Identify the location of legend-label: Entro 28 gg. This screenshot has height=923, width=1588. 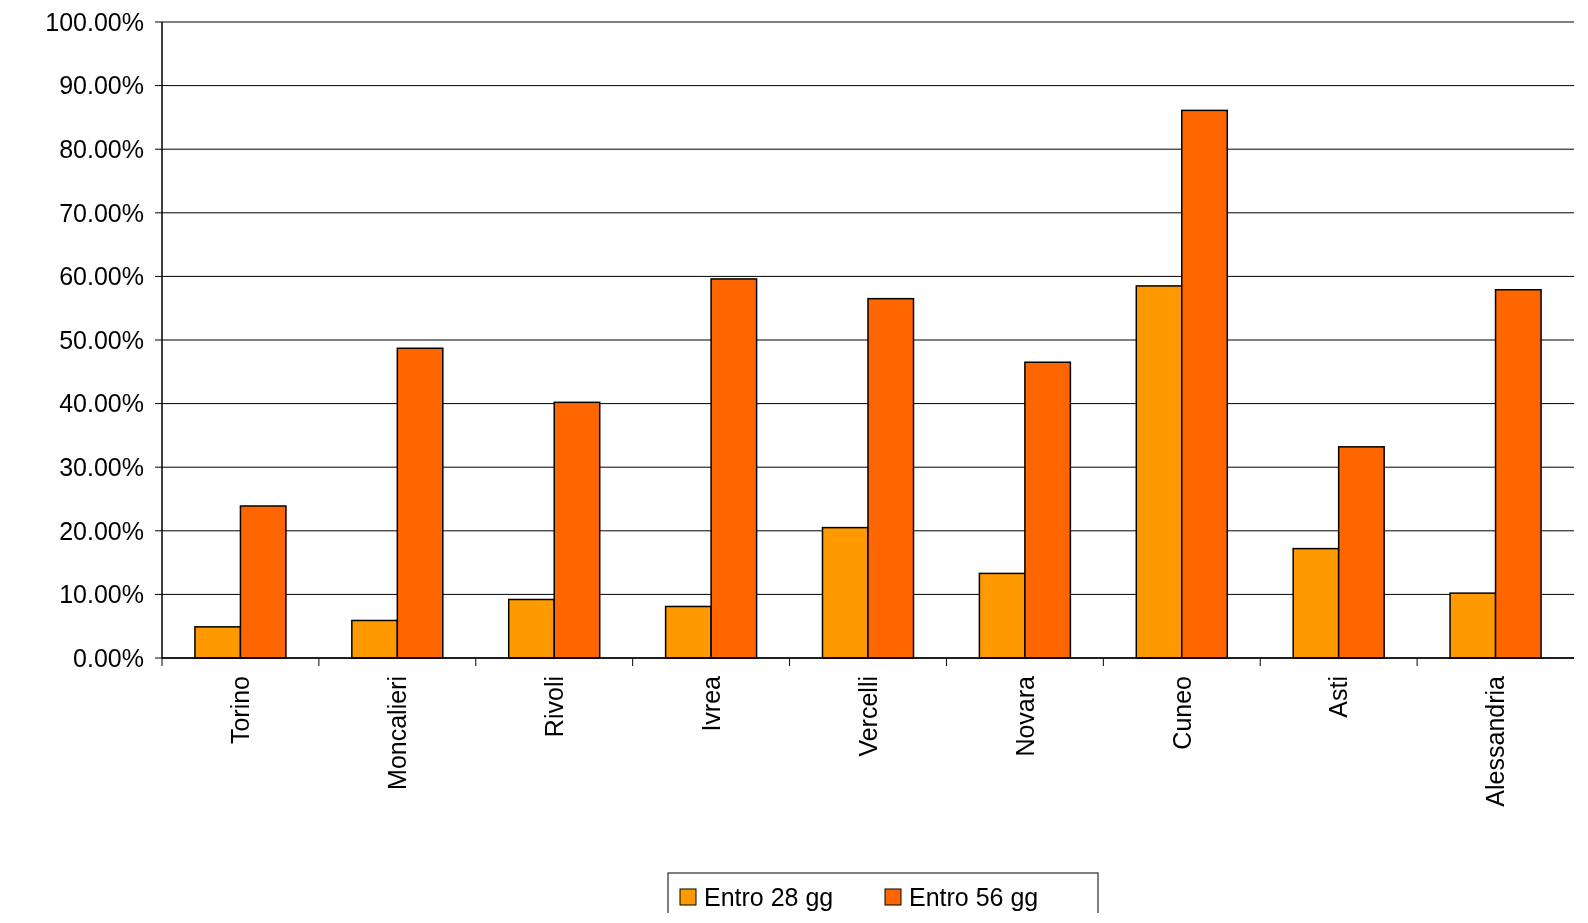
(769, 896).